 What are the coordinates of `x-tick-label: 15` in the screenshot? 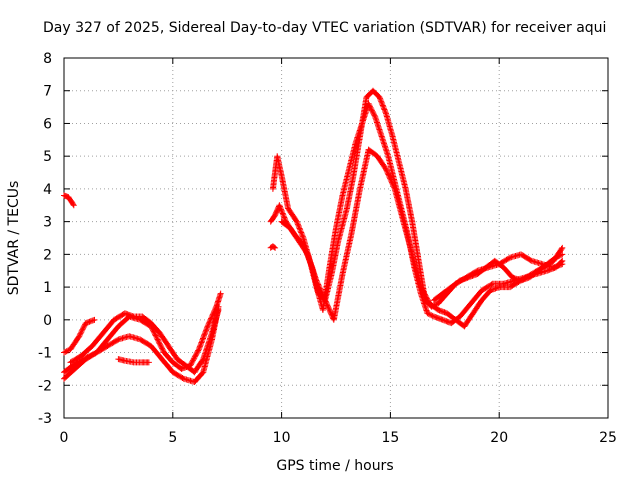 It's located at (390, 438).